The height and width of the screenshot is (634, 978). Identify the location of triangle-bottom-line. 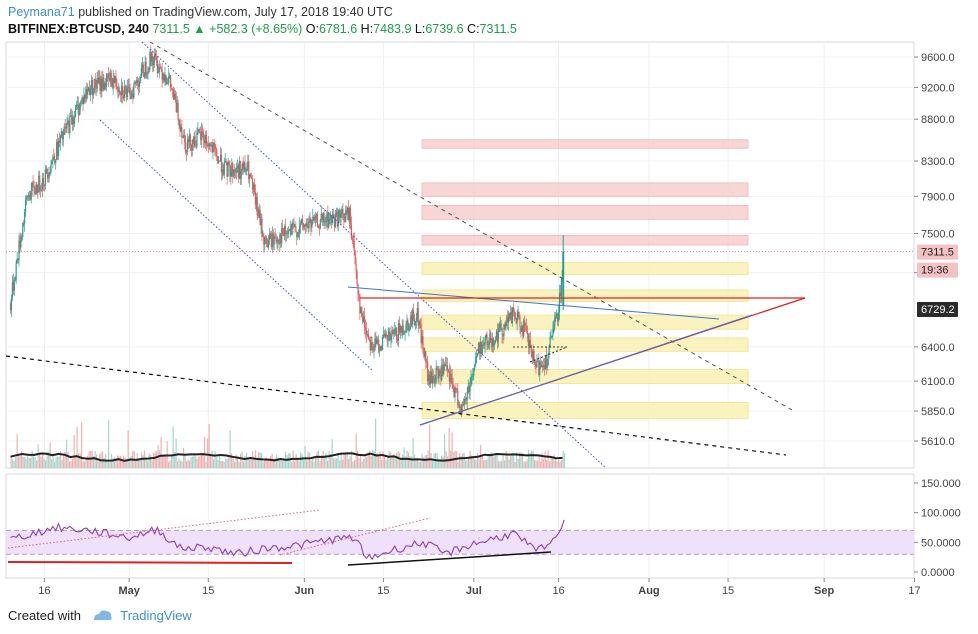
(548, 354).